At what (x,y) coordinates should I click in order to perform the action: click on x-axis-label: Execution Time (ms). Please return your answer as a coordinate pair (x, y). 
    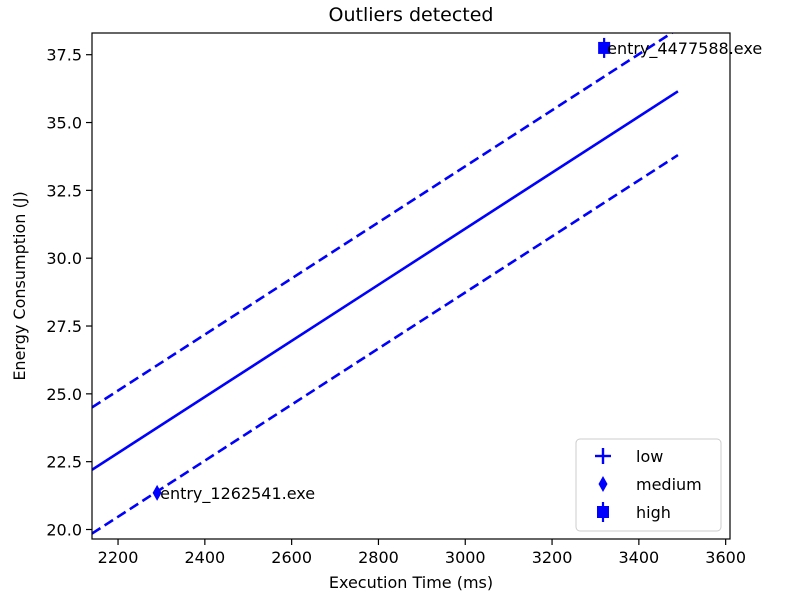
    Looking at the image, I should click on (411, 582).